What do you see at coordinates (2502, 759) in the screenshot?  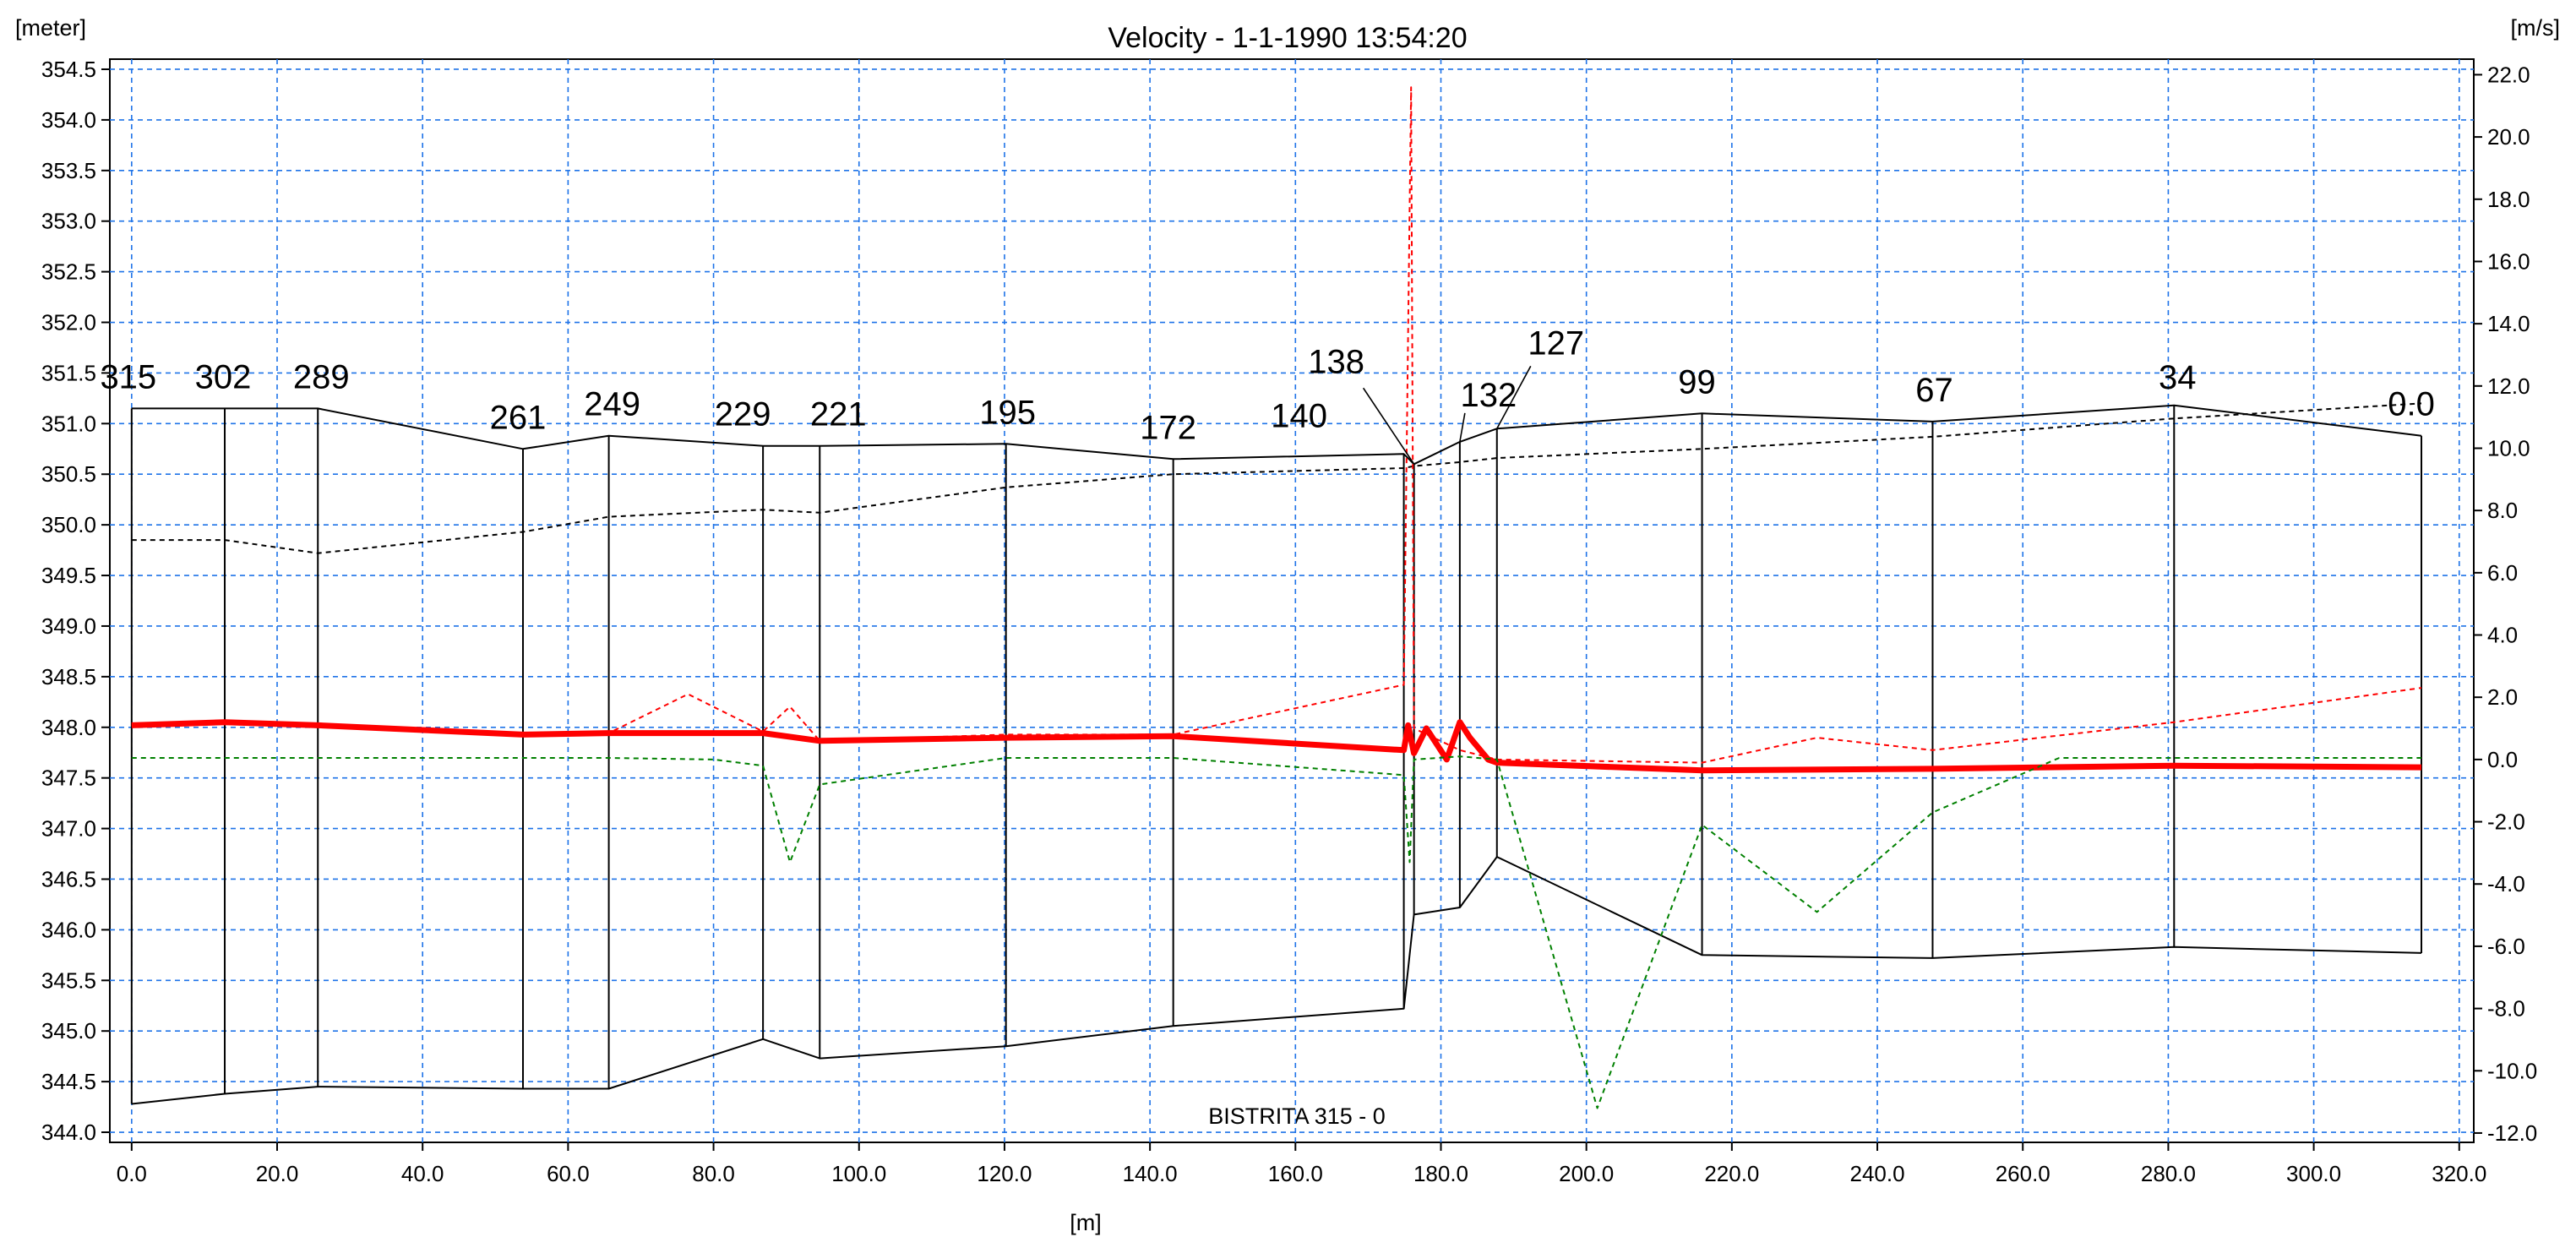 I see `right-tick-label: 0.0` at bounding box center [2502, 759].